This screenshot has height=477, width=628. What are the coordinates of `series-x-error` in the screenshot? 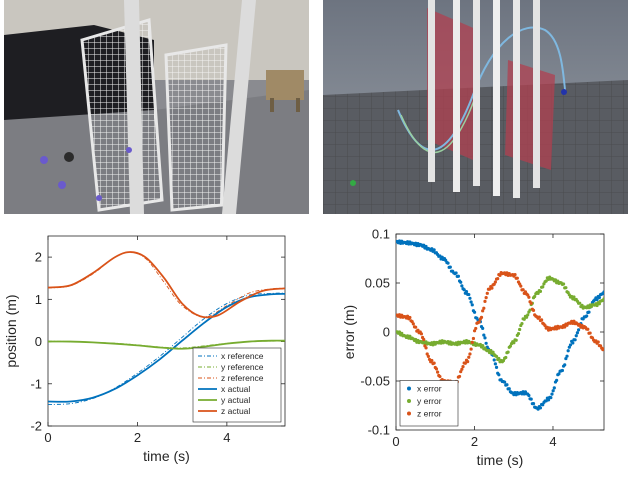 It's located at (500, 325).